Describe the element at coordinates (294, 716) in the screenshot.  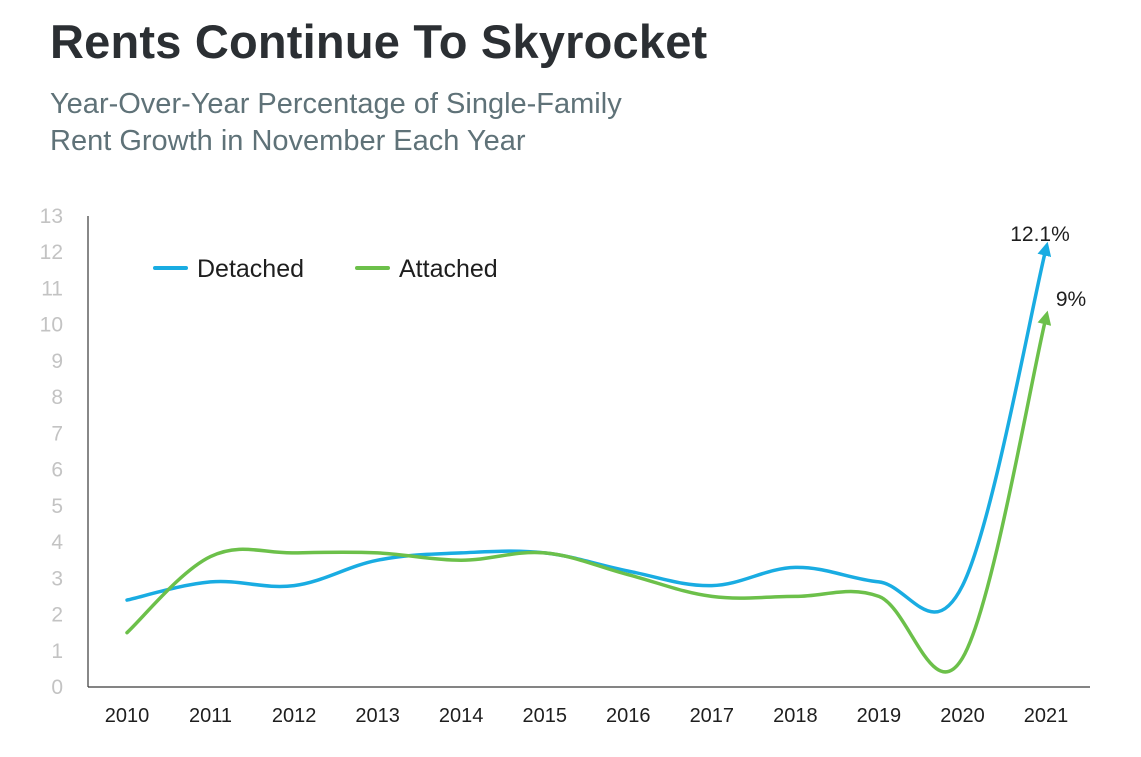
I see `x-tick-label: 2012` at that location.